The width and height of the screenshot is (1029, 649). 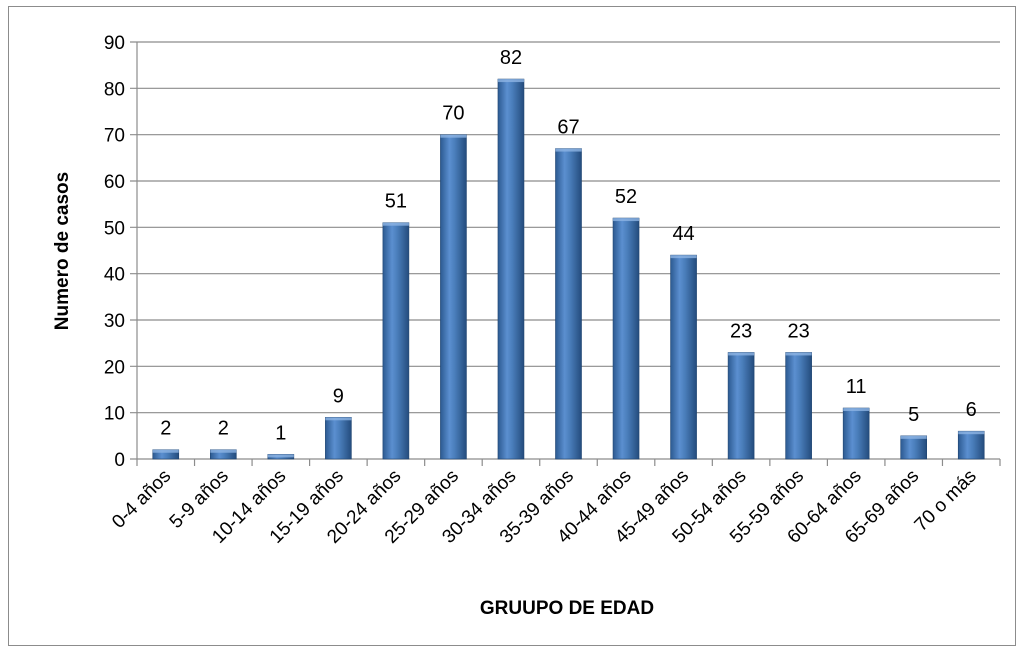 I want to click on y-tick-label: 60, so click(x=114, y=182).